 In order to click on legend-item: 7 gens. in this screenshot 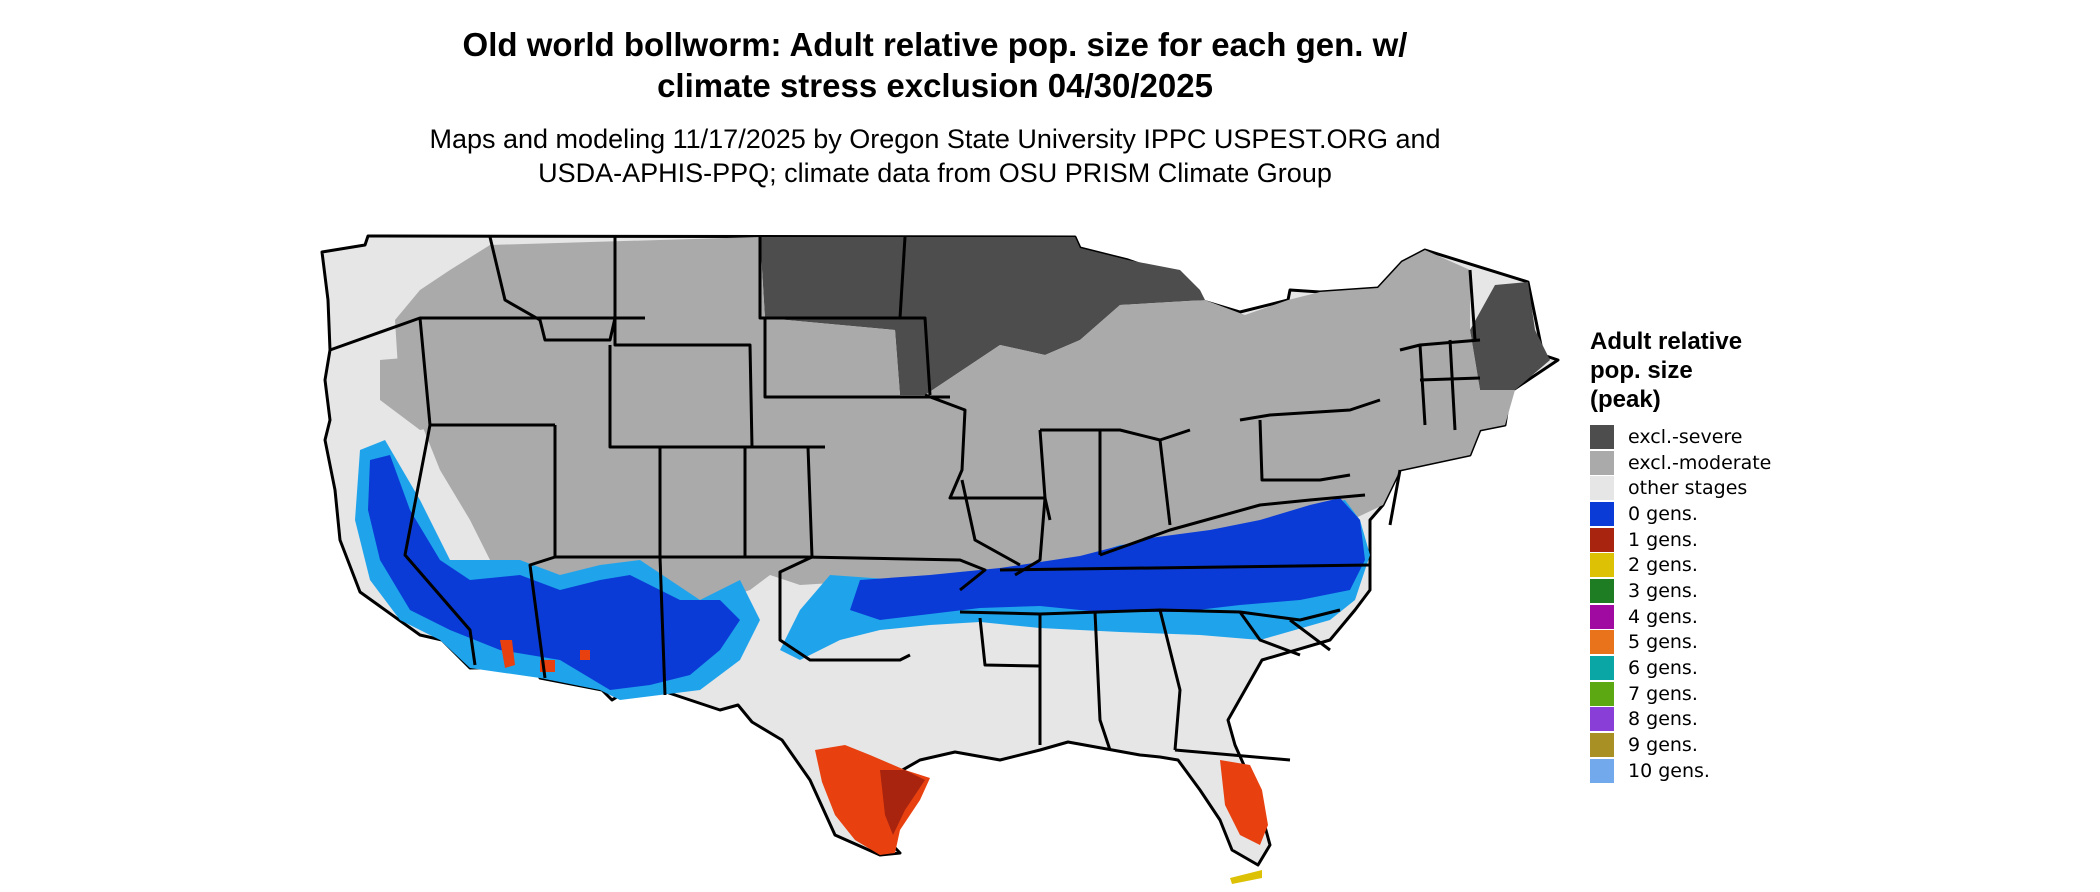, I will do `click(1680, 694)`.